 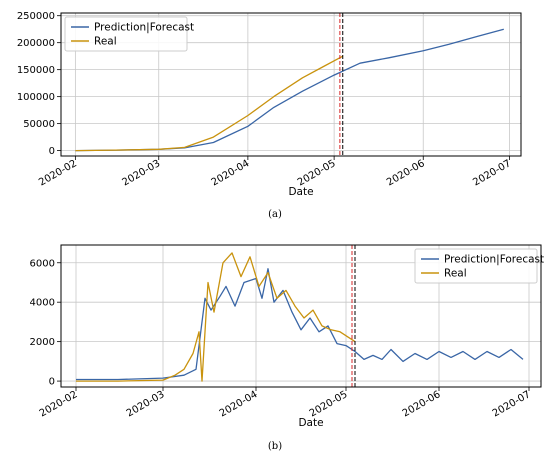 I want to click on y-tick-label: 6000, so click(x=42, y=263).